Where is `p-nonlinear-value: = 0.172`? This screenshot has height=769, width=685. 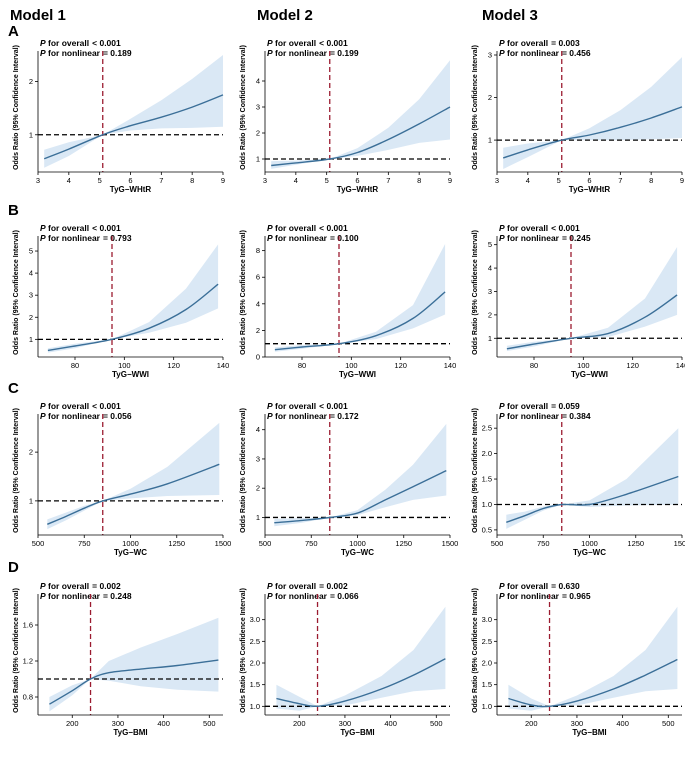
p-nonlinear-value: = 0.172 is located at coordinates (344, 416).